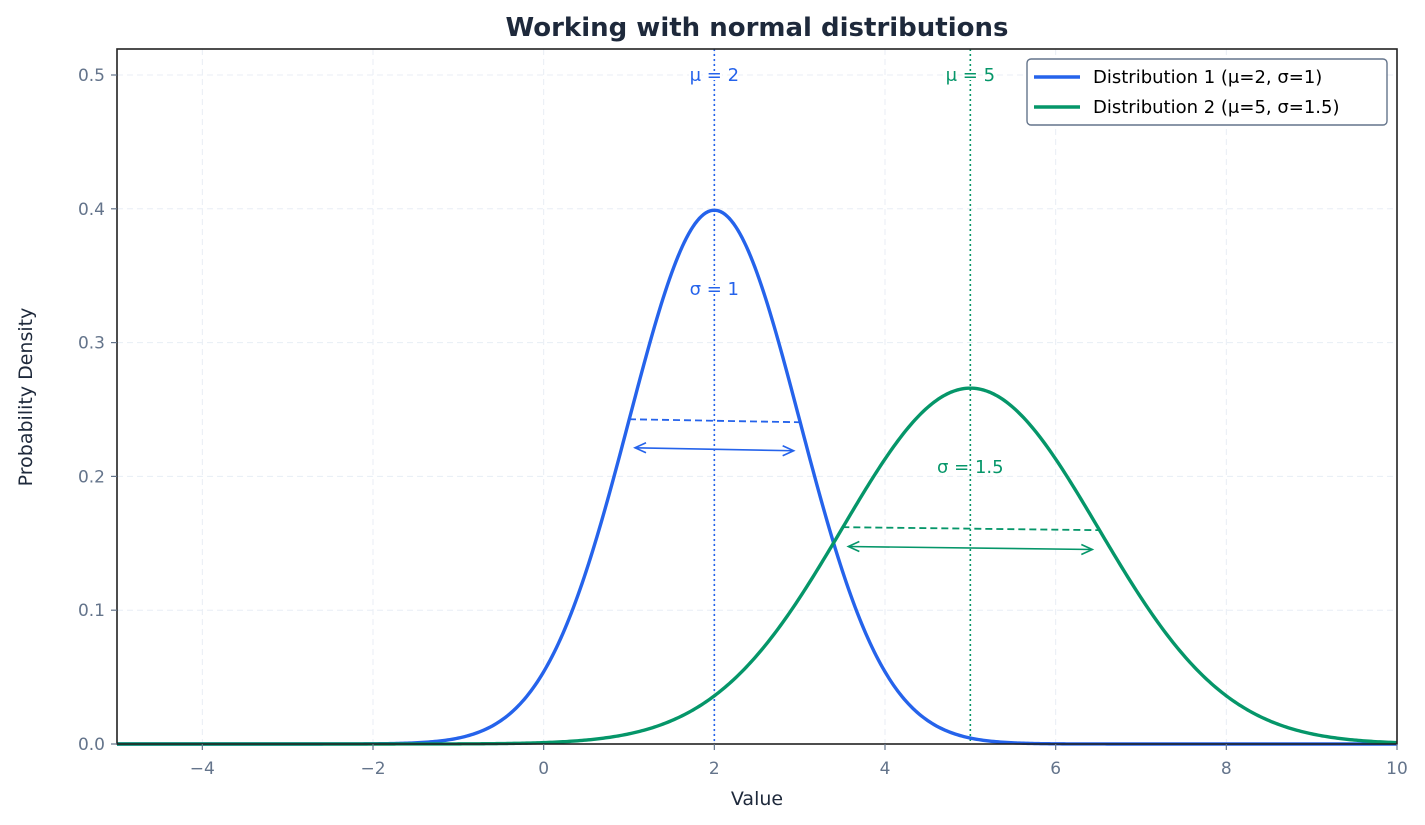 Image resolution: width=1425 pixels, height=825 pixels. Describe the element at coordinates (543, 769) in the screenshot. I see `x-tick-label: 0` at that location.